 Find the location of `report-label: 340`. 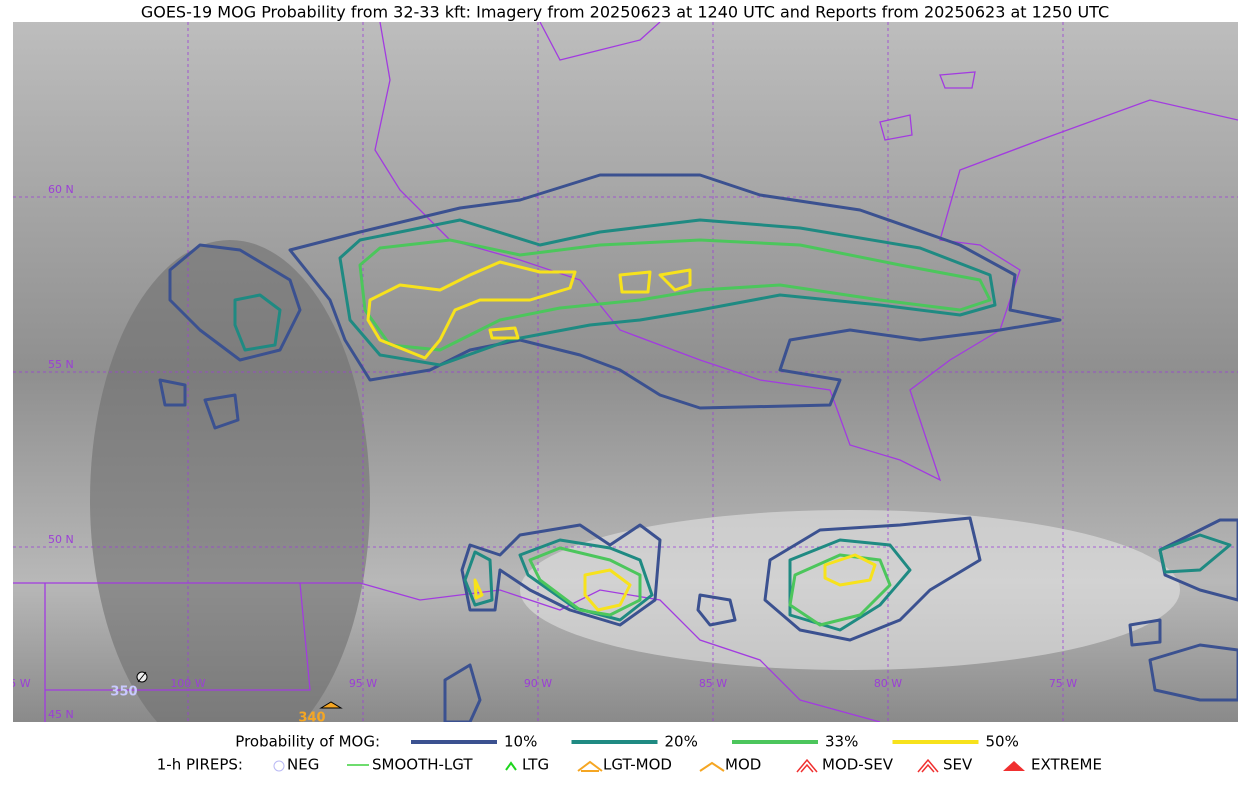

report-label: 340 is located at coordinates (311, 718).